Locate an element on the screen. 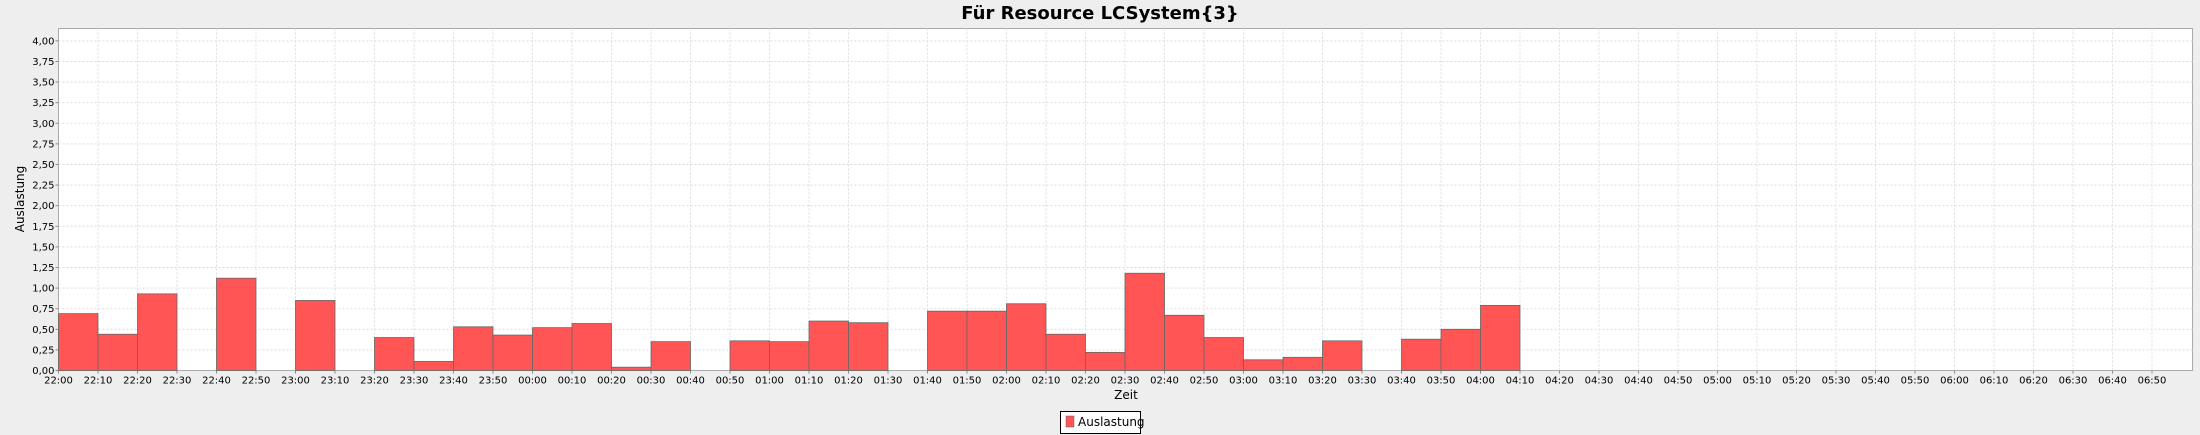 The height and width of the screenshot is (435, 2200). x-tick-label: 03:40 is located at coordinates (1401, 381).